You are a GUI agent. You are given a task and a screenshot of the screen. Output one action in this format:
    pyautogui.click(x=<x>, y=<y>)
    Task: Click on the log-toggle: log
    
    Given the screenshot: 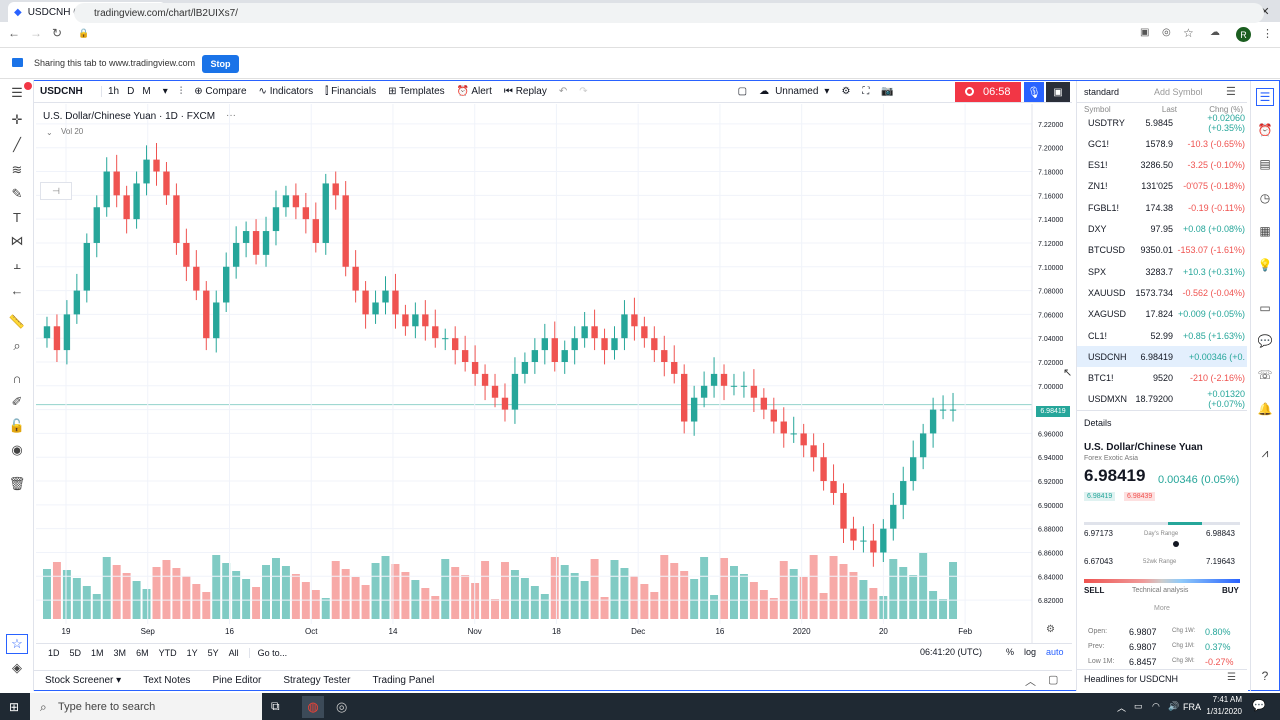 What is the action you would take?
    pyautogui.click(x=1030, y=652)
    